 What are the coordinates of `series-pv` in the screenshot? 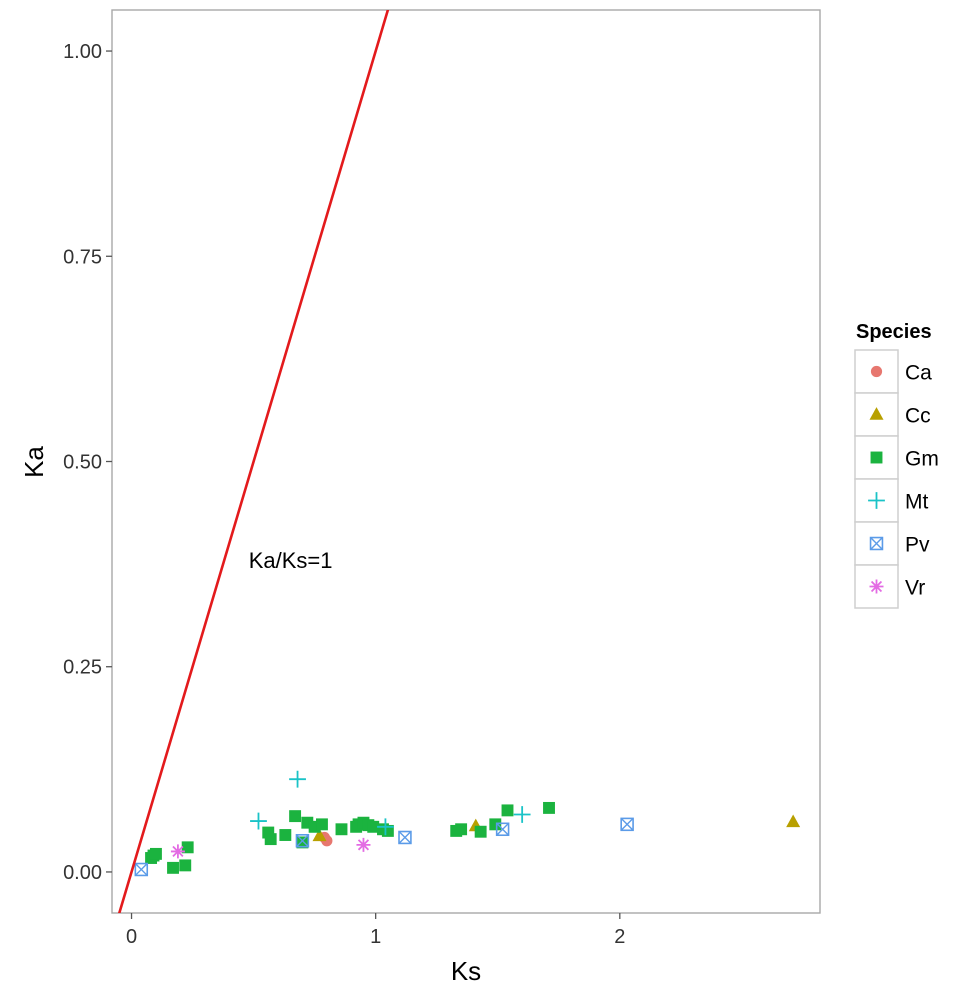 It's located at (384, 847).